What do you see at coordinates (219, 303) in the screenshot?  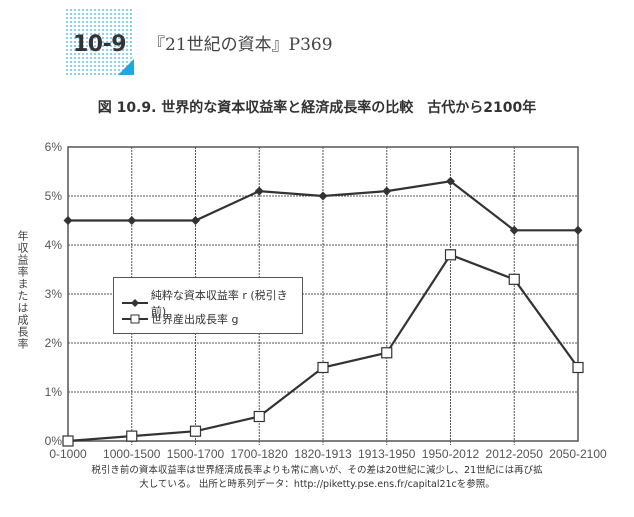 I see `legend-label-r: 純粋な資本収益率 r (税引き前)` at bounding box center [219, 303].